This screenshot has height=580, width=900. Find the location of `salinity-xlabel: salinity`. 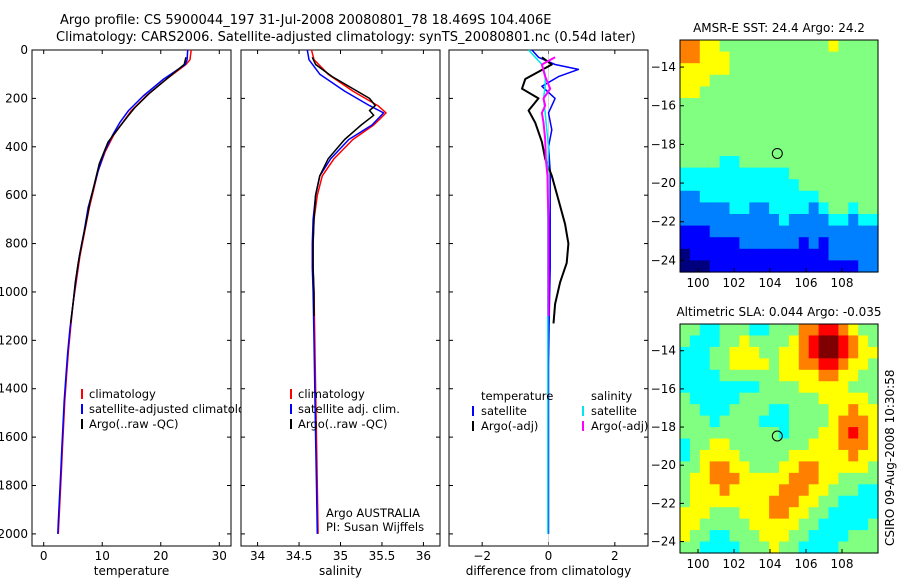

salinity-xlabel: salinity is located at coordinates (340, 571).